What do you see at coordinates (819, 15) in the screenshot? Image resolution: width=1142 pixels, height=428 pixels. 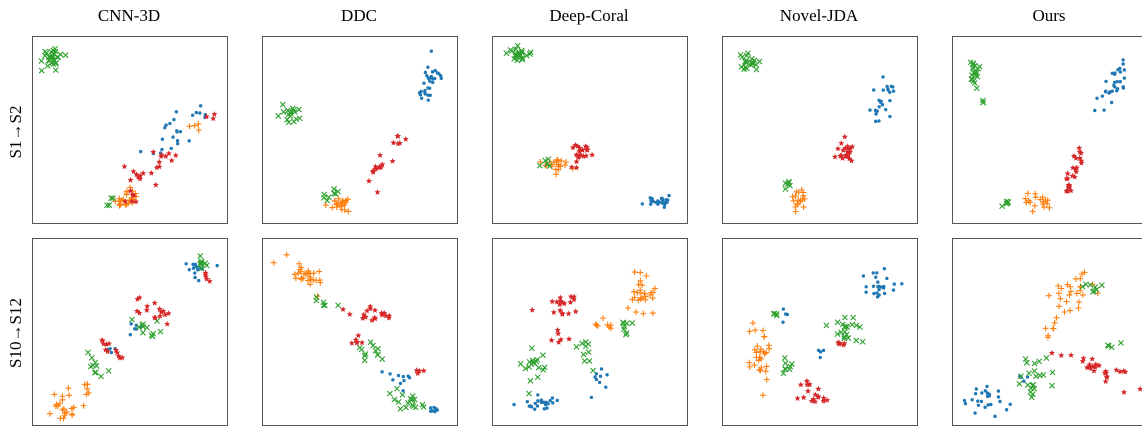 I see `column-title-novel-jda: Novel-JDA` at bounding box center [819, 15].